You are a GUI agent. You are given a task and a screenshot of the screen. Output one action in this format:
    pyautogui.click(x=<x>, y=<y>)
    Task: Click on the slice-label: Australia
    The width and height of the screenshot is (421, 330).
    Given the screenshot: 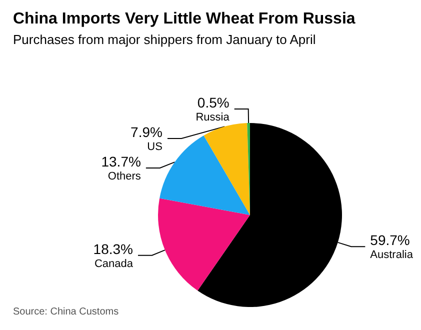 What is the action you would take?
    pyautogui.click(x=392, y=255)
    